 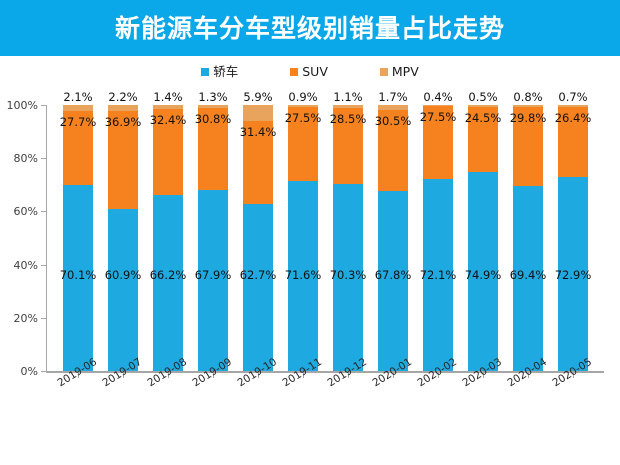 I want to click on data-label-car: 60.9%, so click(x=123, y=274).